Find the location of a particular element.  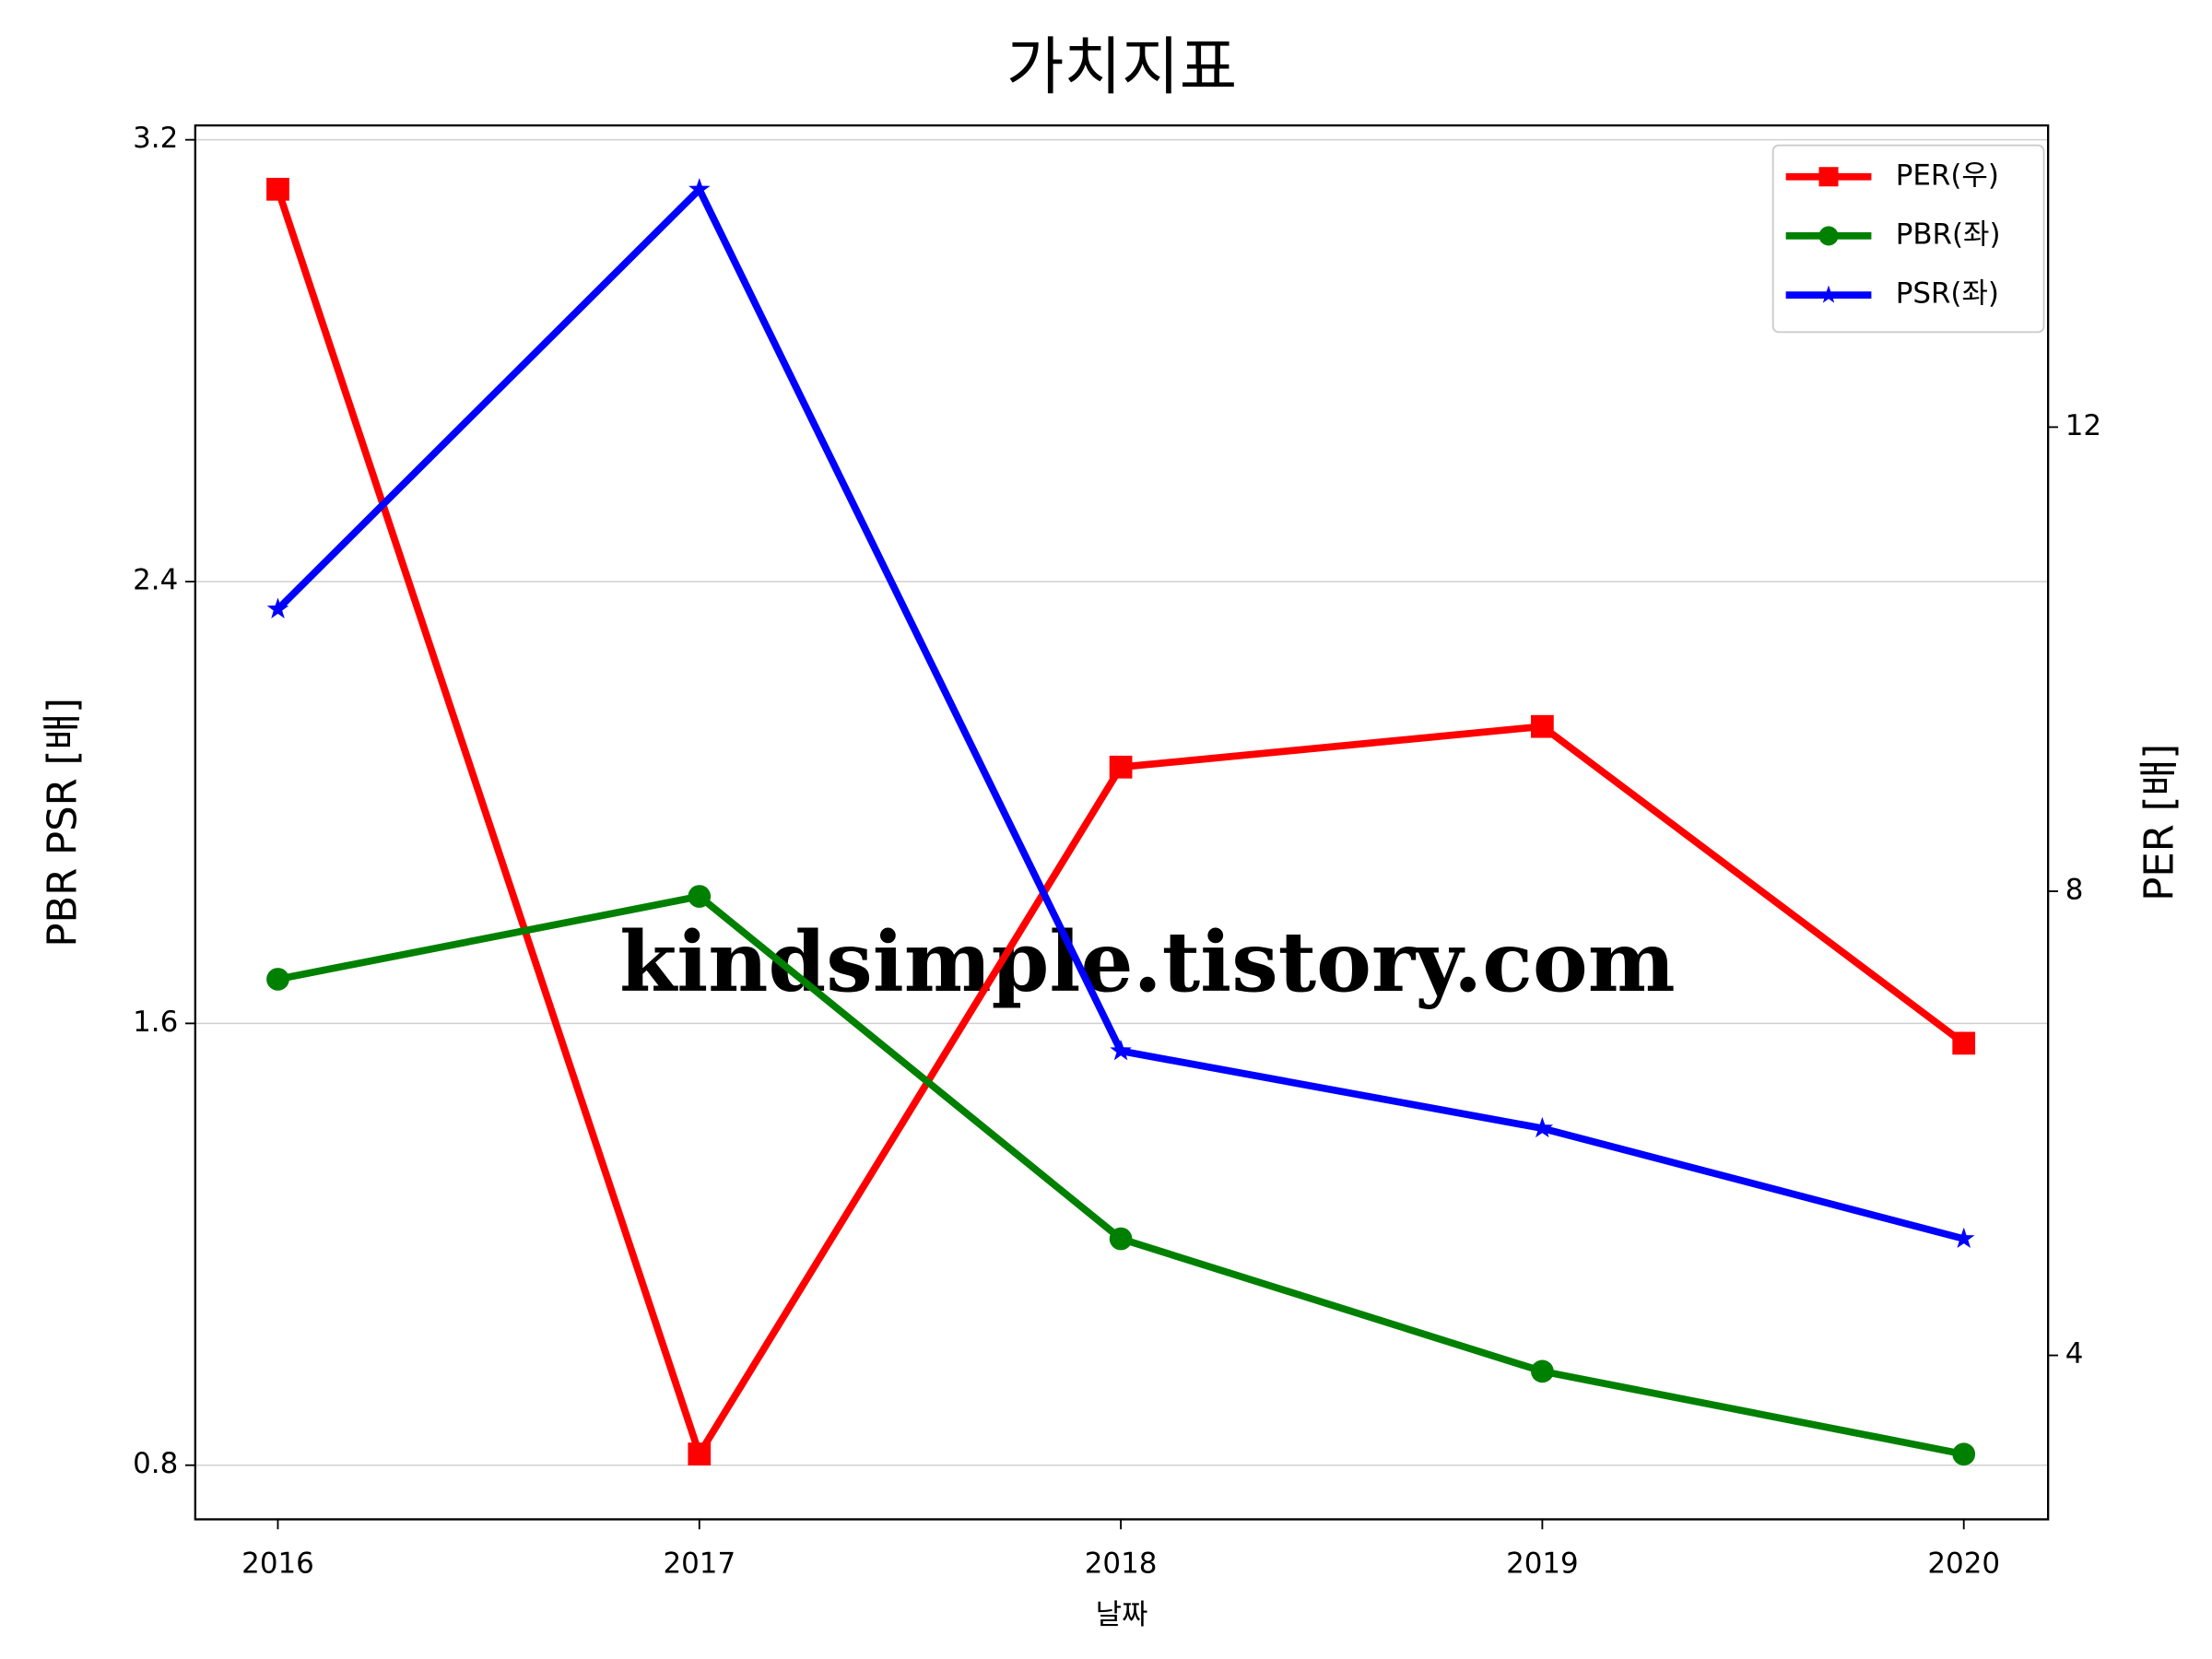

legend-box is located at coordinates (1908, 239).